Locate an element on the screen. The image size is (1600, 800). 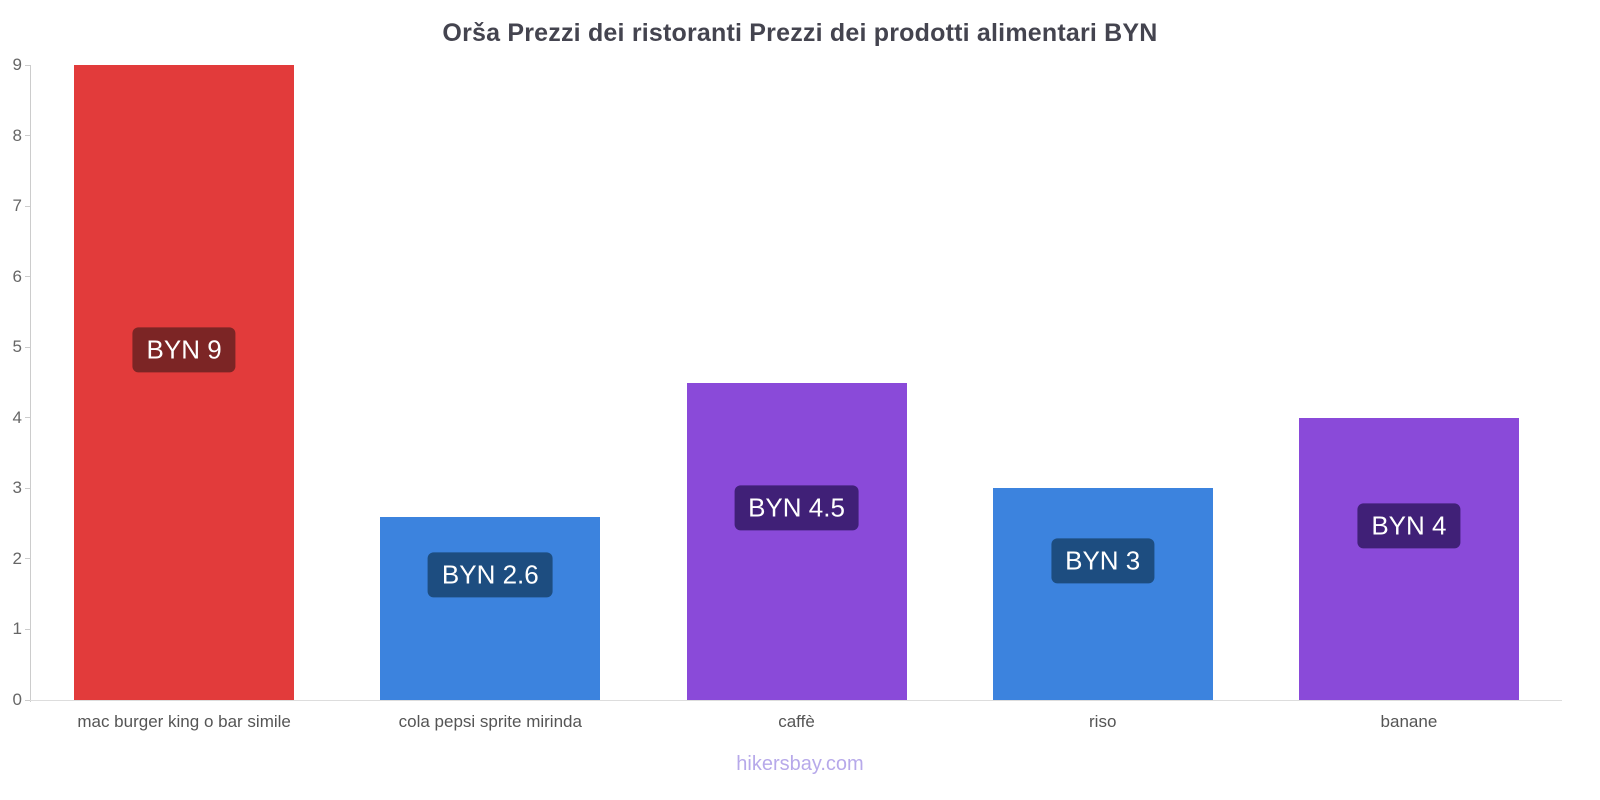
bar-value-label: BYN 2.6 is located at coordinates (490, 575).